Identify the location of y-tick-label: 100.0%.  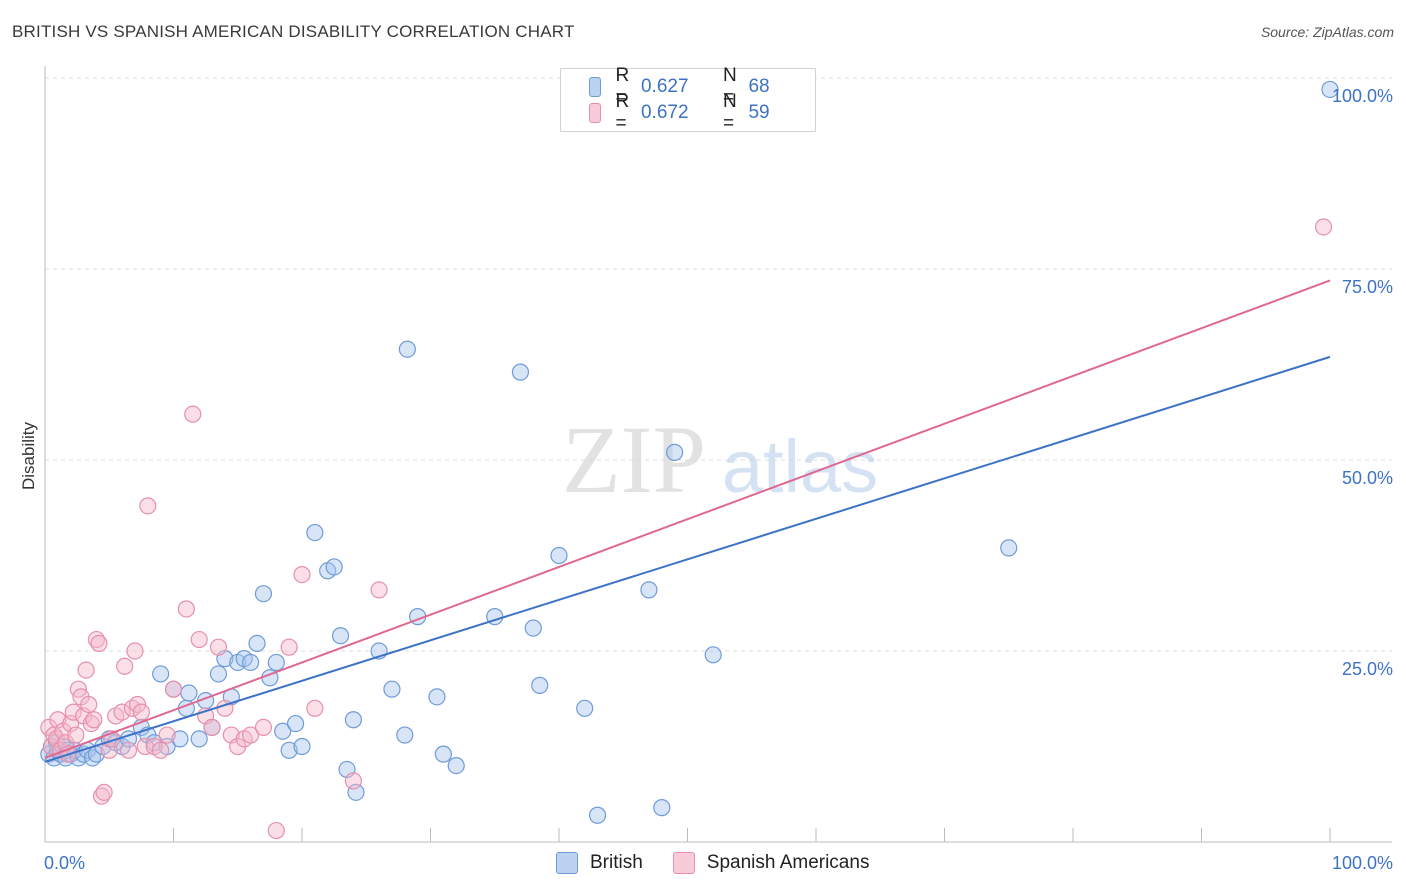
(1362, 96).